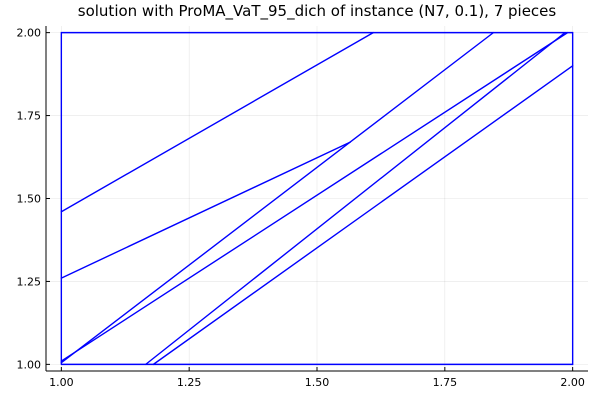 This screenshot has width=600, height=400. I want to click on x-tick-label: 2.00, so click(572, 382).